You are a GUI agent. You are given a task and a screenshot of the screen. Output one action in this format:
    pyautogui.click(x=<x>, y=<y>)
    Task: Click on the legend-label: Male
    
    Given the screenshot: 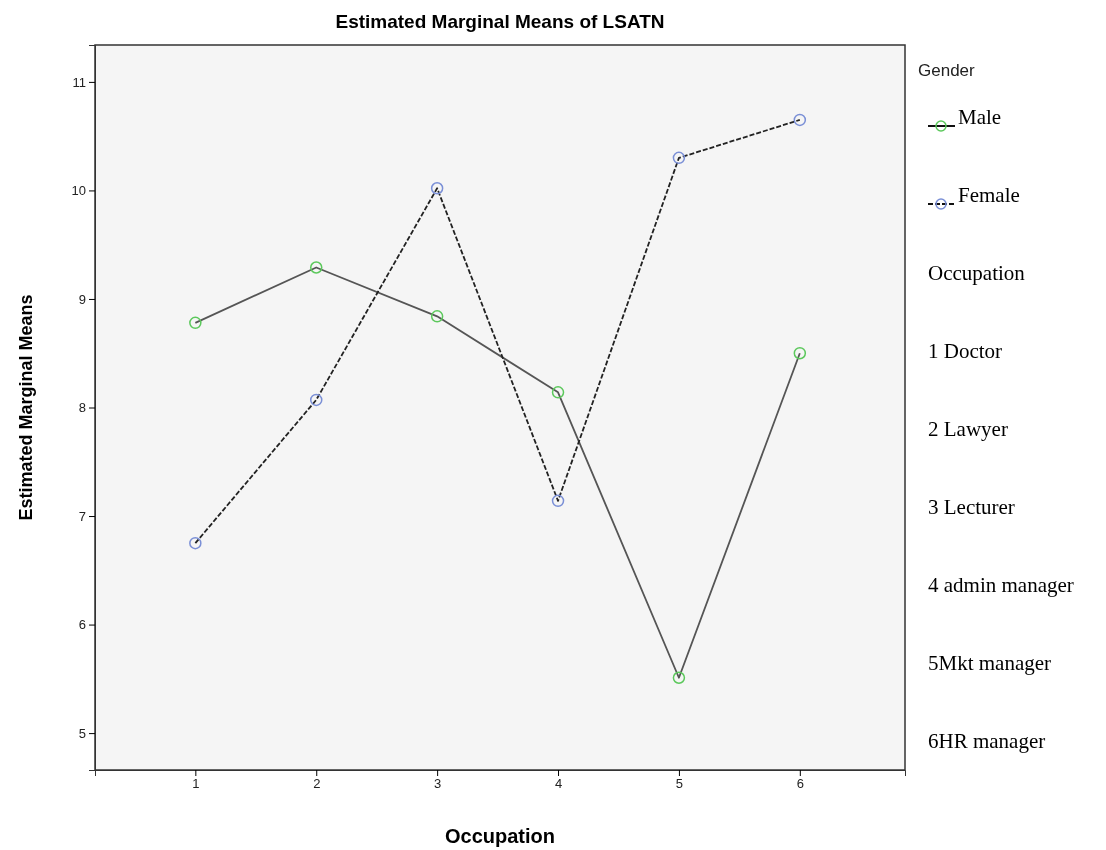 What is the action you would take?
    pyautogui.click(x=980, y=117)
    